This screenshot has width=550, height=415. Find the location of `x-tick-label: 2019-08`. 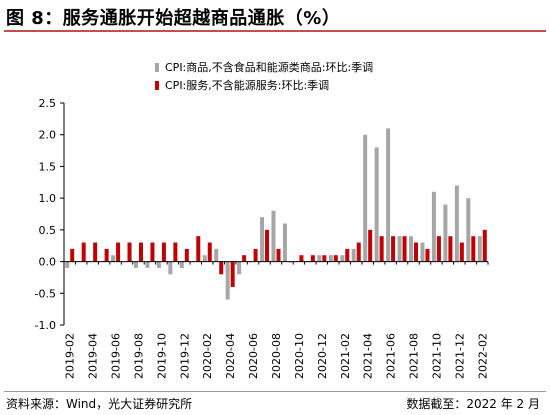

x-tick-label: 2019-08 is located at coordinates (138, 356).